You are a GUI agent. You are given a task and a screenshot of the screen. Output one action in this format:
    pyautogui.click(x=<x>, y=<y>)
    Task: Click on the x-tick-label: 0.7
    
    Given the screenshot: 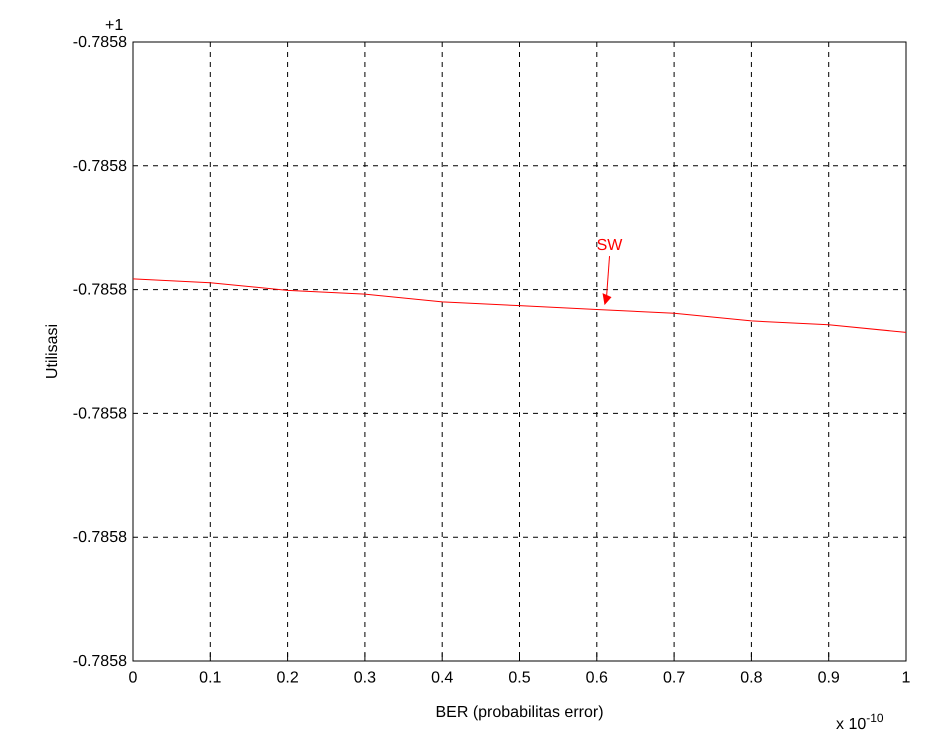 What is the action you would take?
    pyautogui.click(x=674, y=677)
    